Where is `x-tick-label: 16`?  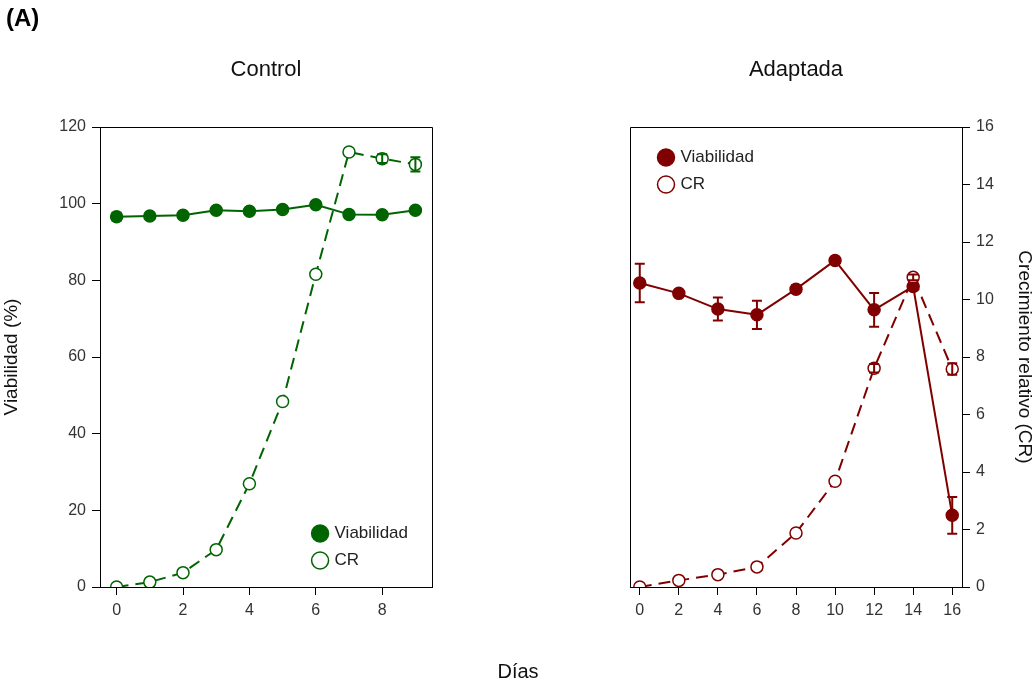
x-tick-label: 16 is located at coordinates (952, 610).